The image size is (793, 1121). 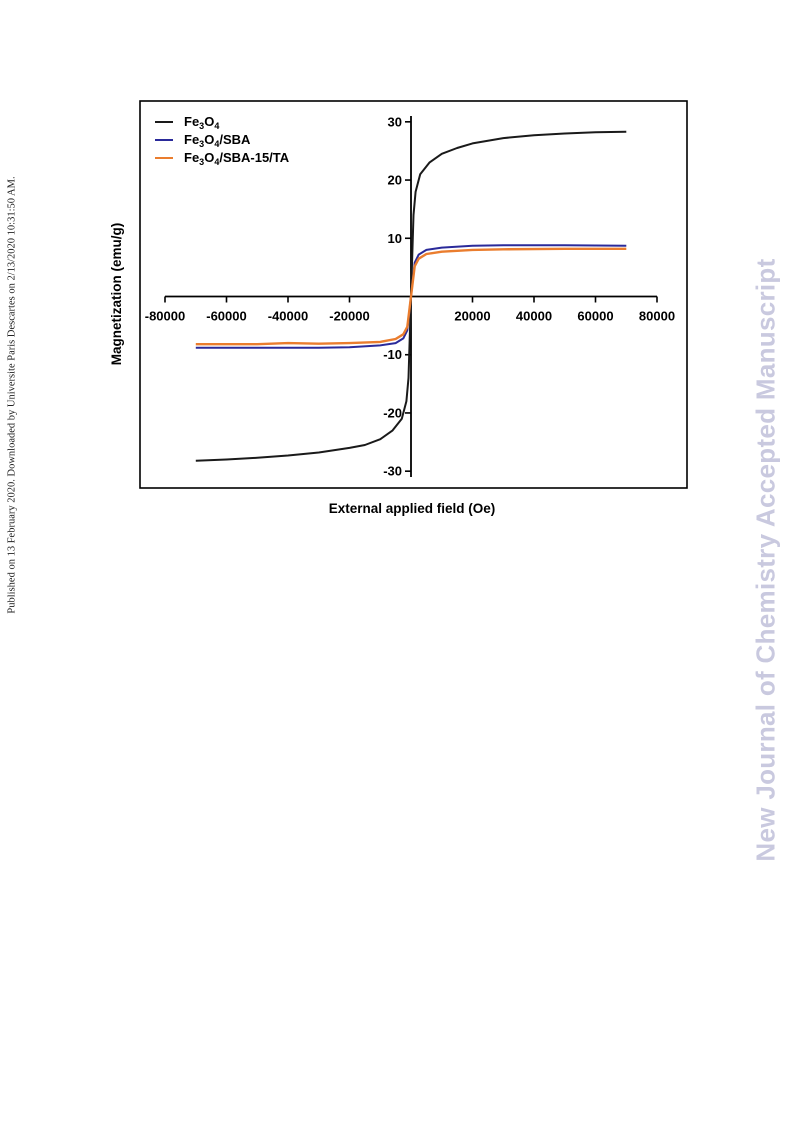 What do you see at coordinates (116, 294) in the screenshot?
I see `y-axis-title: Magnetization (emu/g)` at bounding box center [116, 294].